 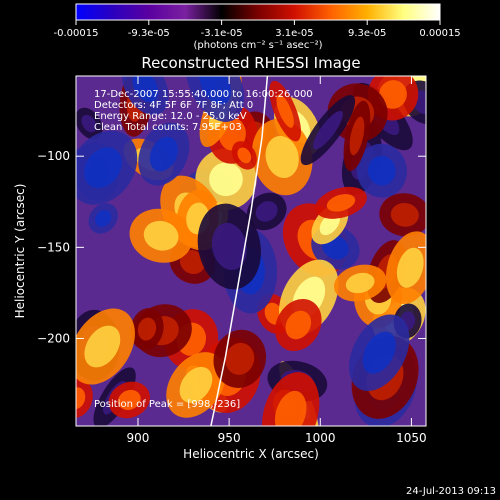 What do you see at coordinates (53, 247) in the screenshot?
I see `y-tick-label: −150` at bounding box center [53, 247].